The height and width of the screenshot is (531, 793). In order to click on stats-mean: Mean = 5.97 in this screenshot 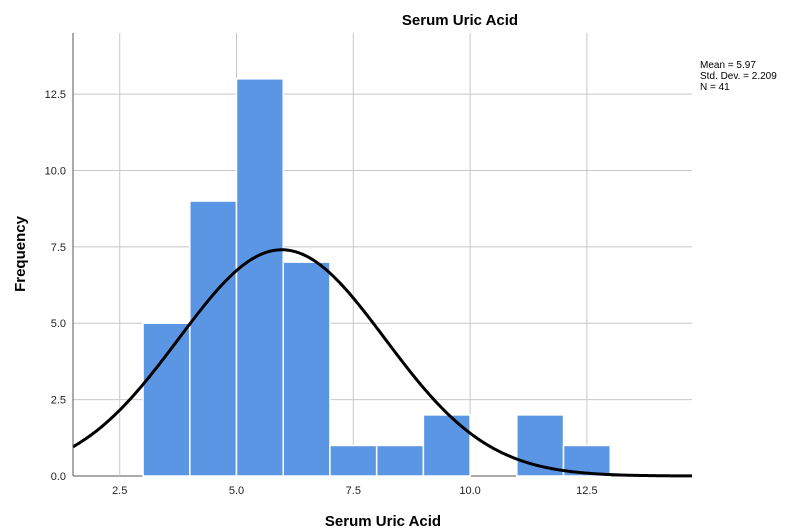, I will do `click(728, 65)`.